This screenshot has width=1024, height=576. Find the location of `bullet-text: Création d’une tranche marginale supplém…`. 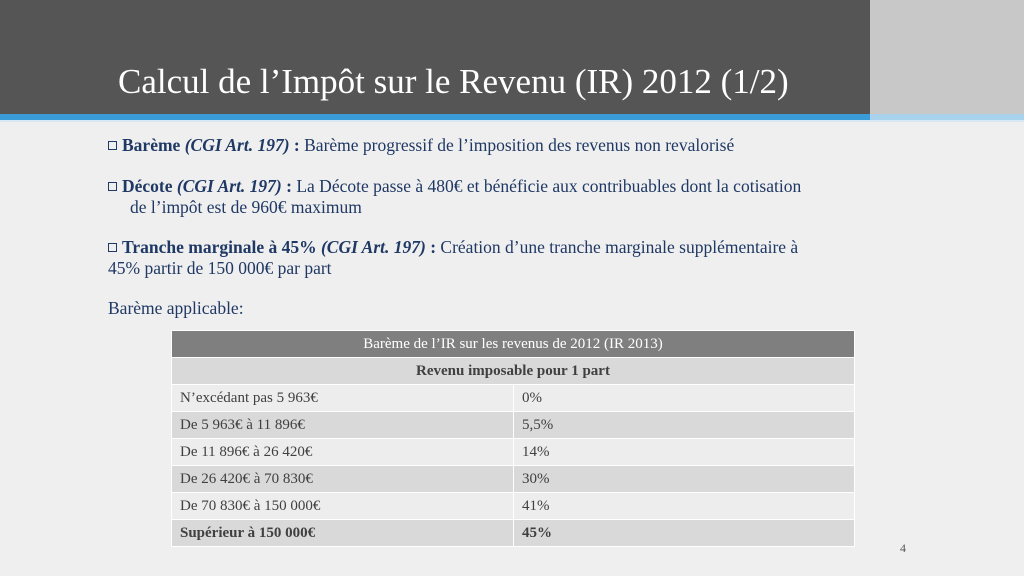

bullet-text: Création d’une tranche marginale supplém… is located at coordinates (619, 247).